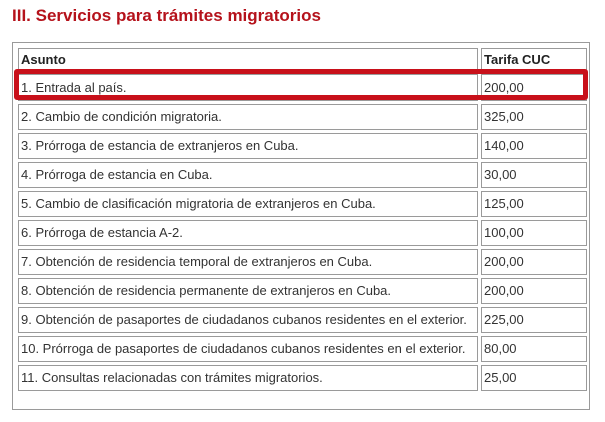 The width and height of the screenshot is (605, 422). I want to click on column-header: Asunto, so click(248, 59).